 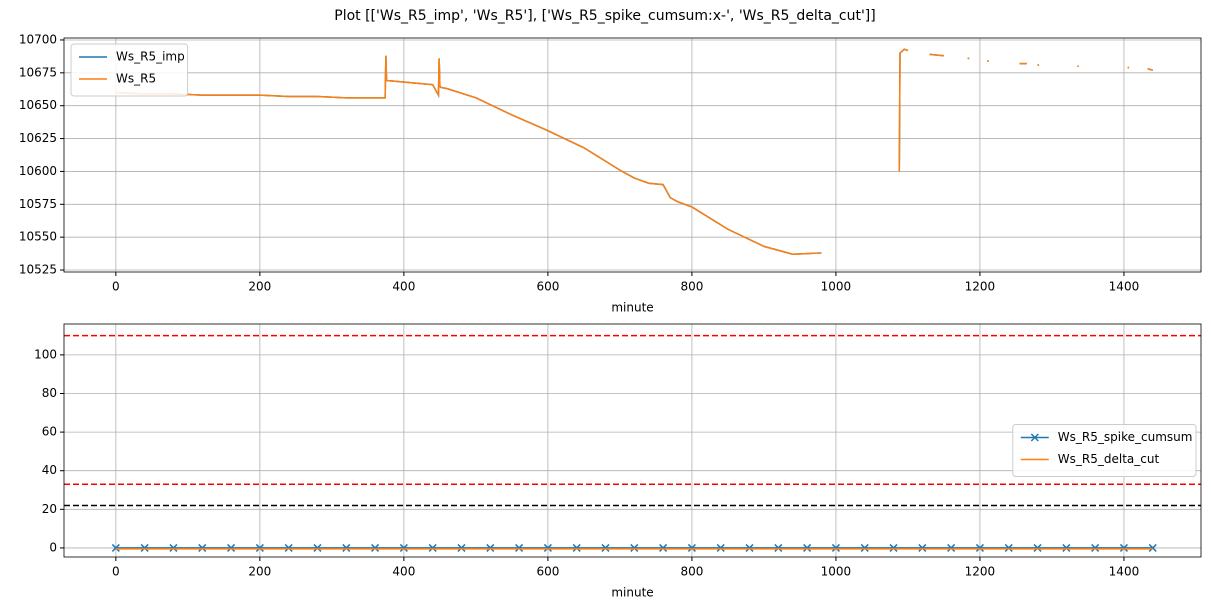 What do you see at coordinates (38, 72) in the screenshot?
I see `y-tick-label: 10675` at bounding box center [38, 72].